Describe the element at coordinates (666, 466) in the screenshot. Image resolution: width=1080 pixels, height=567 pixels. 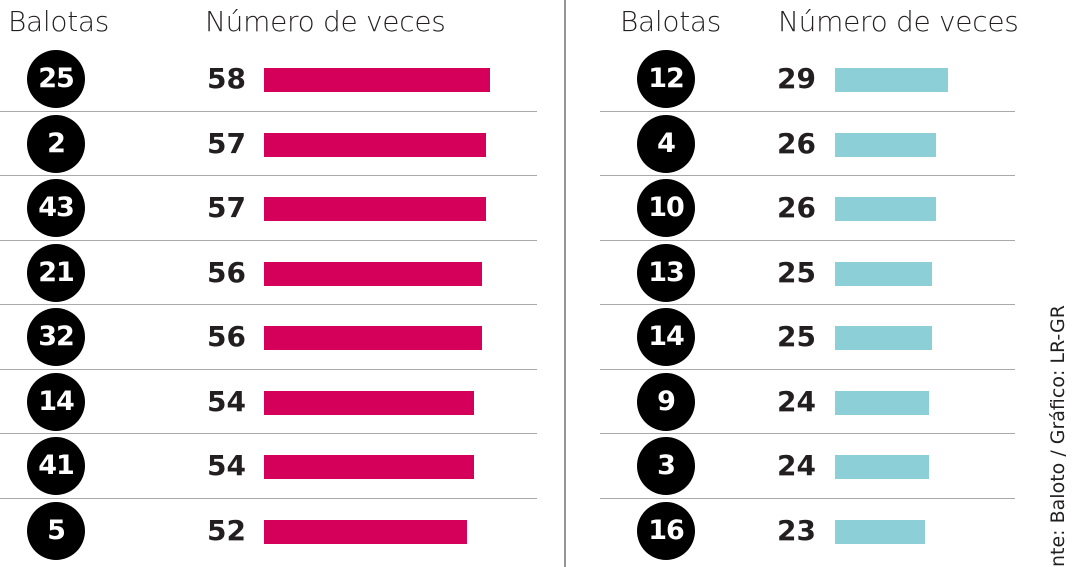
I see `ball-number-label: 3` at that location.